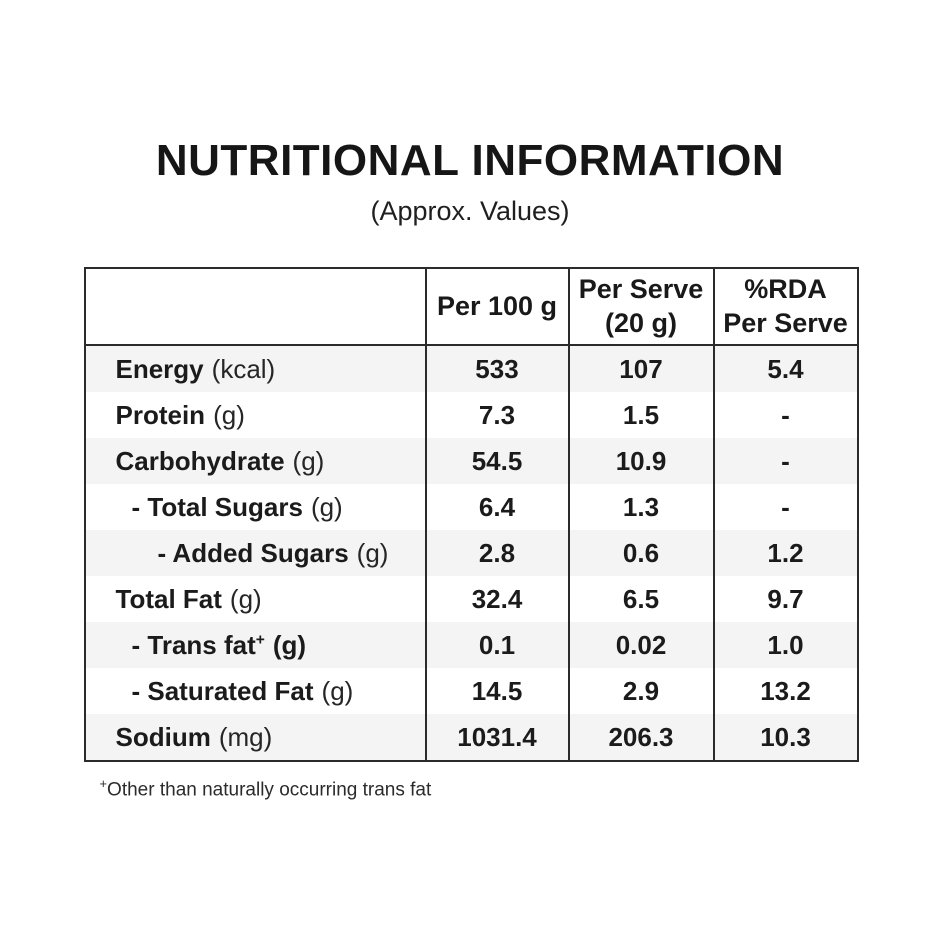 Image resolution: width=940 pixels, height=940 pixels. Describe the element at coordinates (640, 415) in the screenshot. I see `value-per-serve: 1.5` at that location.